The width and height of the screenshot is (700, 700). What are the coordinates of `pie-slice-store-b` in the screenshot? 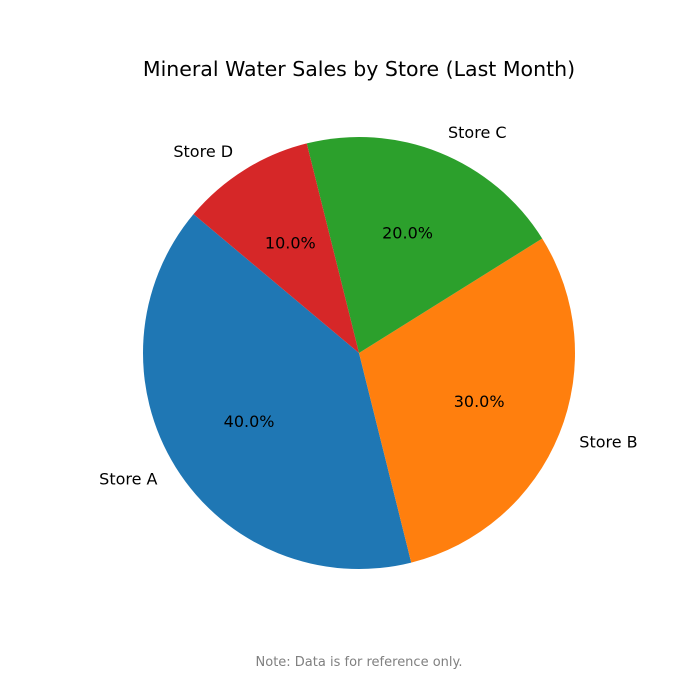 It's located at (467, 400).